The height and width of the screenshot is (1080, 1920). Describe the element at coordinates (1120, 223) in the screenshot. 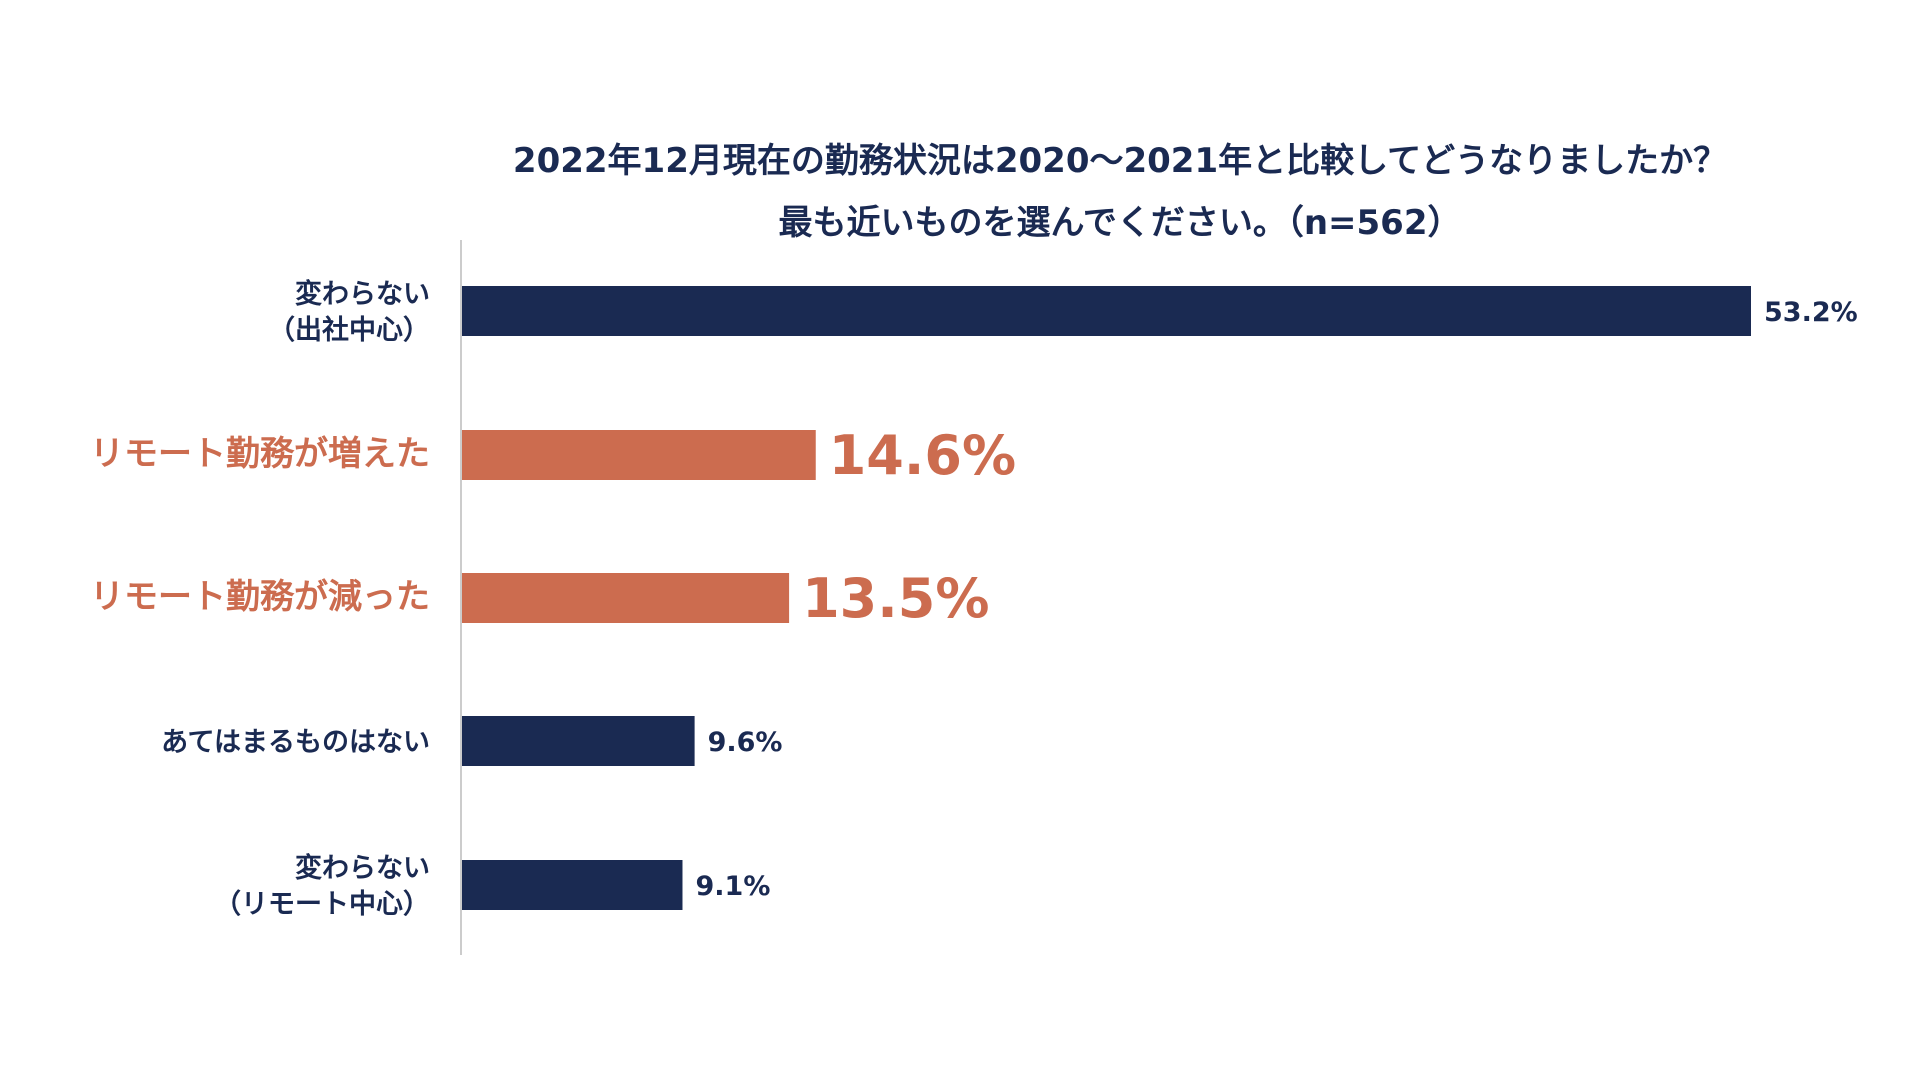

I see `chart-title-line-2: 最も近いものを選んでください。（n=562）` at that location.